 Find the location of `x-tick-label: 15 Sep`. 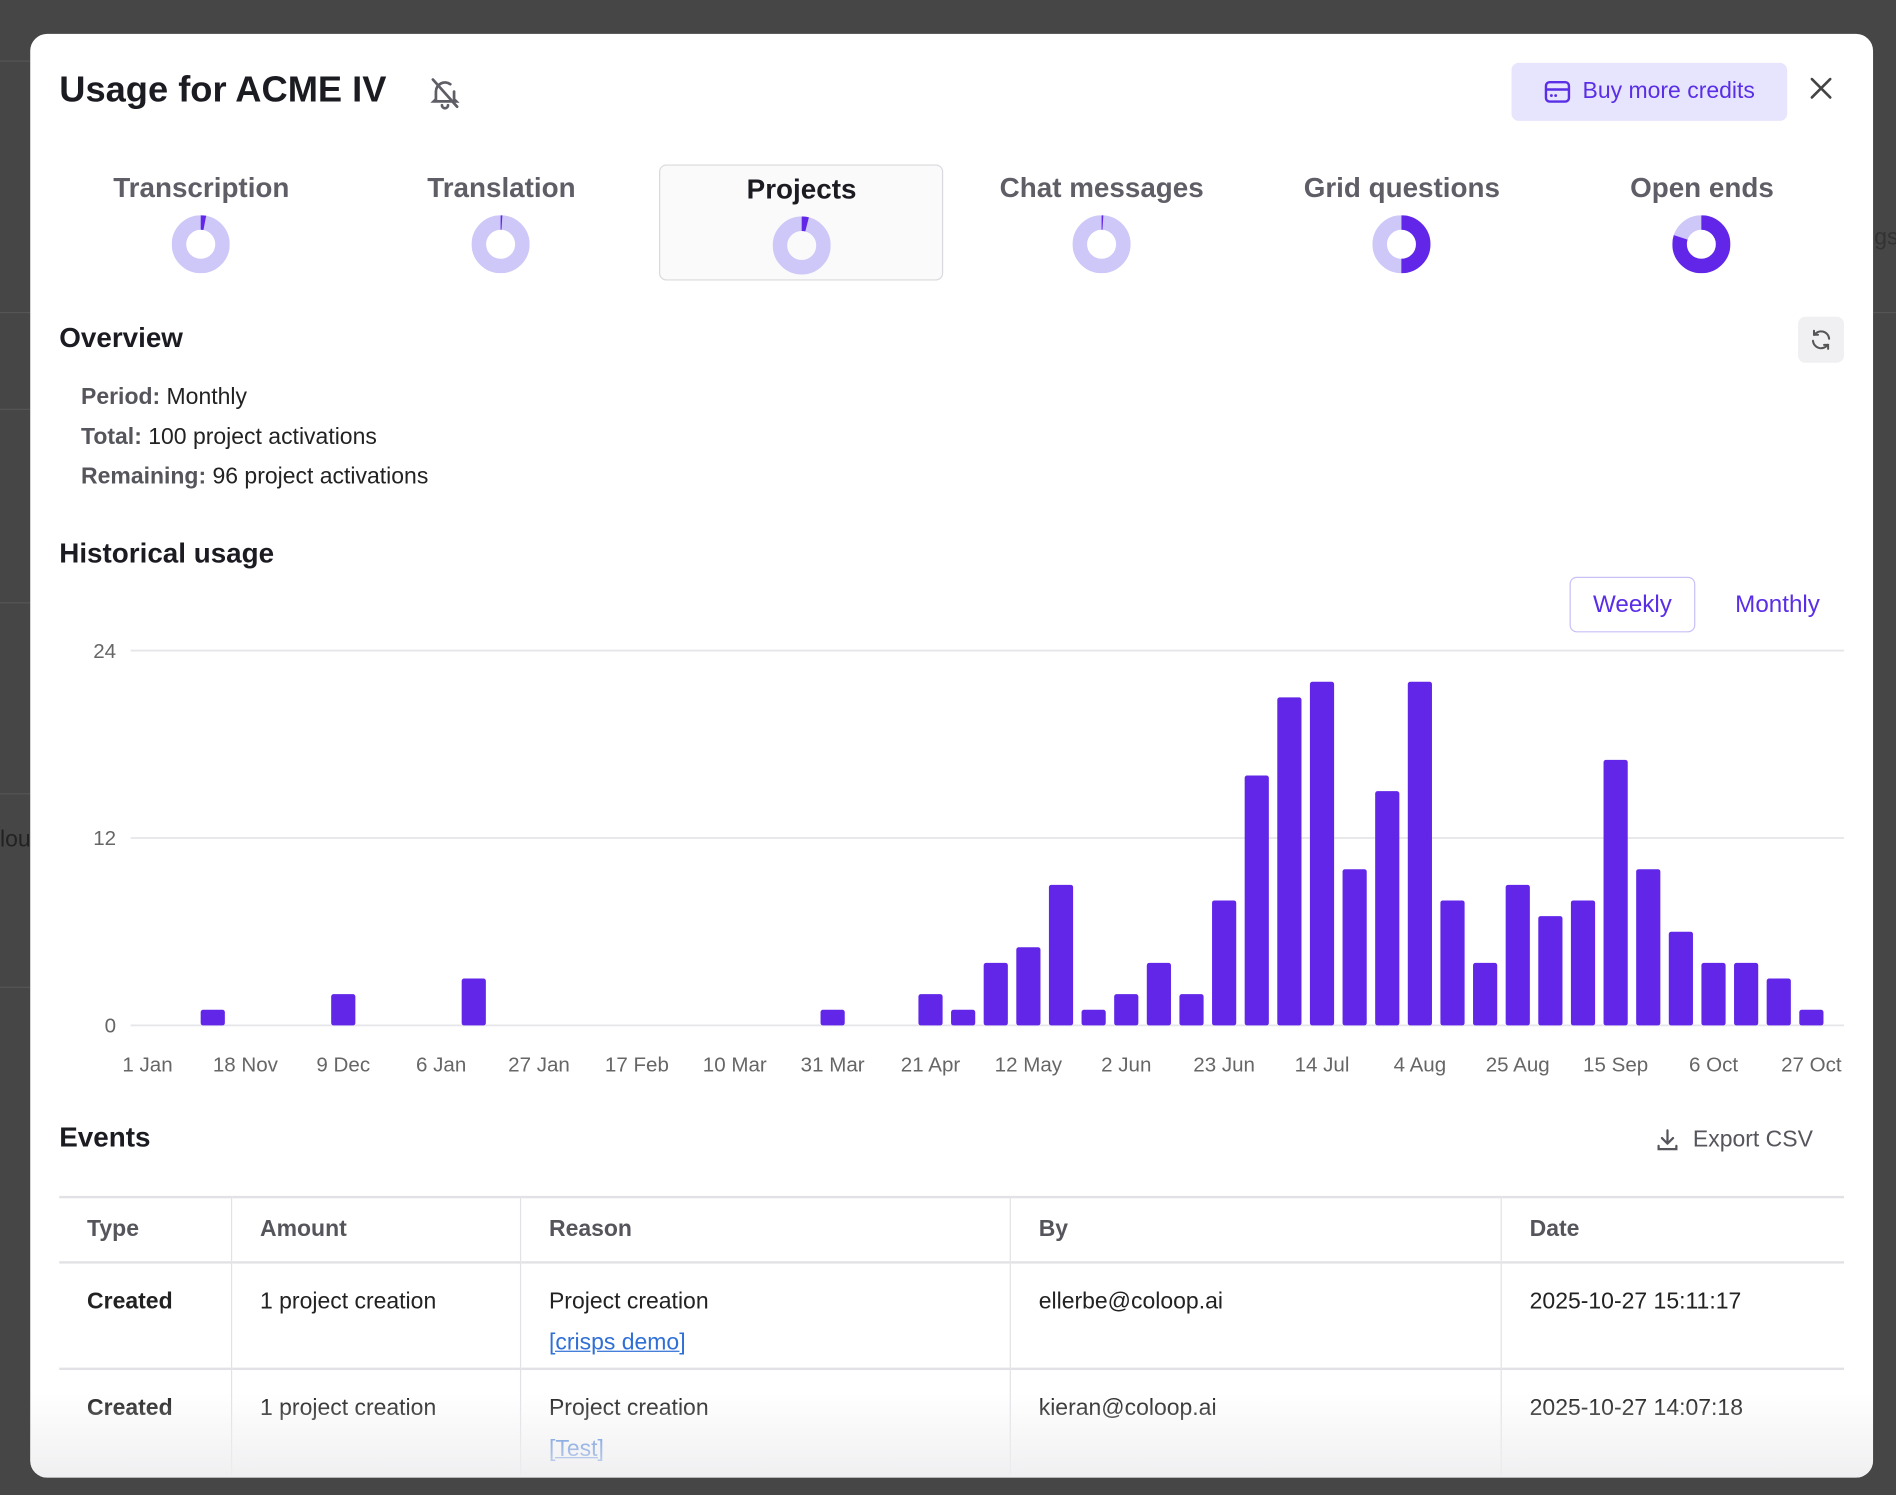

x-tick-label: 15 Sep is located at coordinates (1615, 1064).